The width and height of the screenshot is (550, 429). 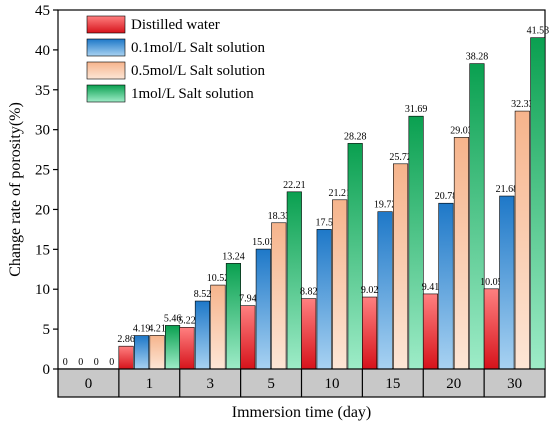 What do you see at coordinates (370, 290) in the screenshot?
I see `data-label: 9.02` at bounding box center [370, 290].